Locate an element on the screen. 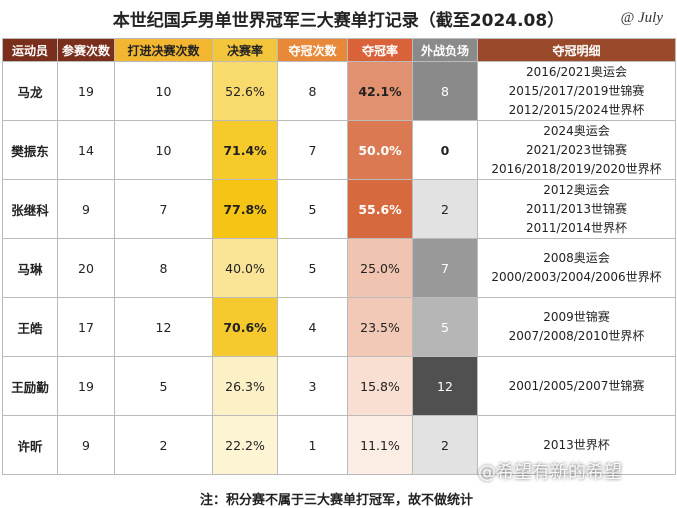 Image resolution: width=677 pixels, height=508 pixels. data-cell: 71.4% is located at coordinates (245, 150).